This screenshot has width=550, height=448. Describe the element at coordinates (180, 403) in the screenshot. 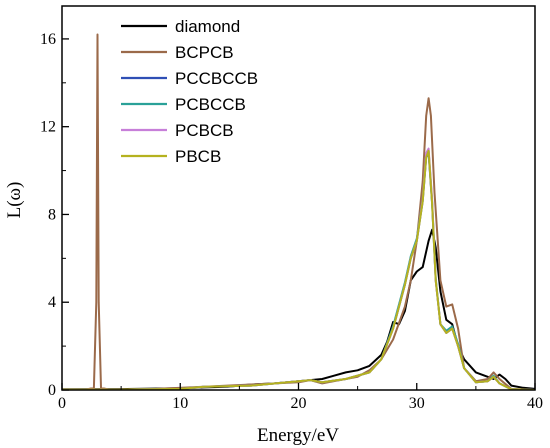

I see `x-tick-label: 10` at that location.